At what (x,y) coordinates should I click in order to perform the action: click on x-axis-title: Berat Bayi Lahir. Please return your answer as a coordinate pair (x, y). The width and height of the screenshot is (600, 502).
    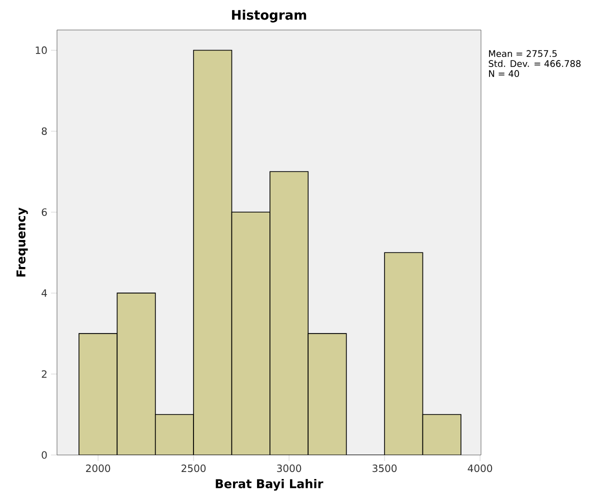
    Looking at the image, I should click on (270, 484).